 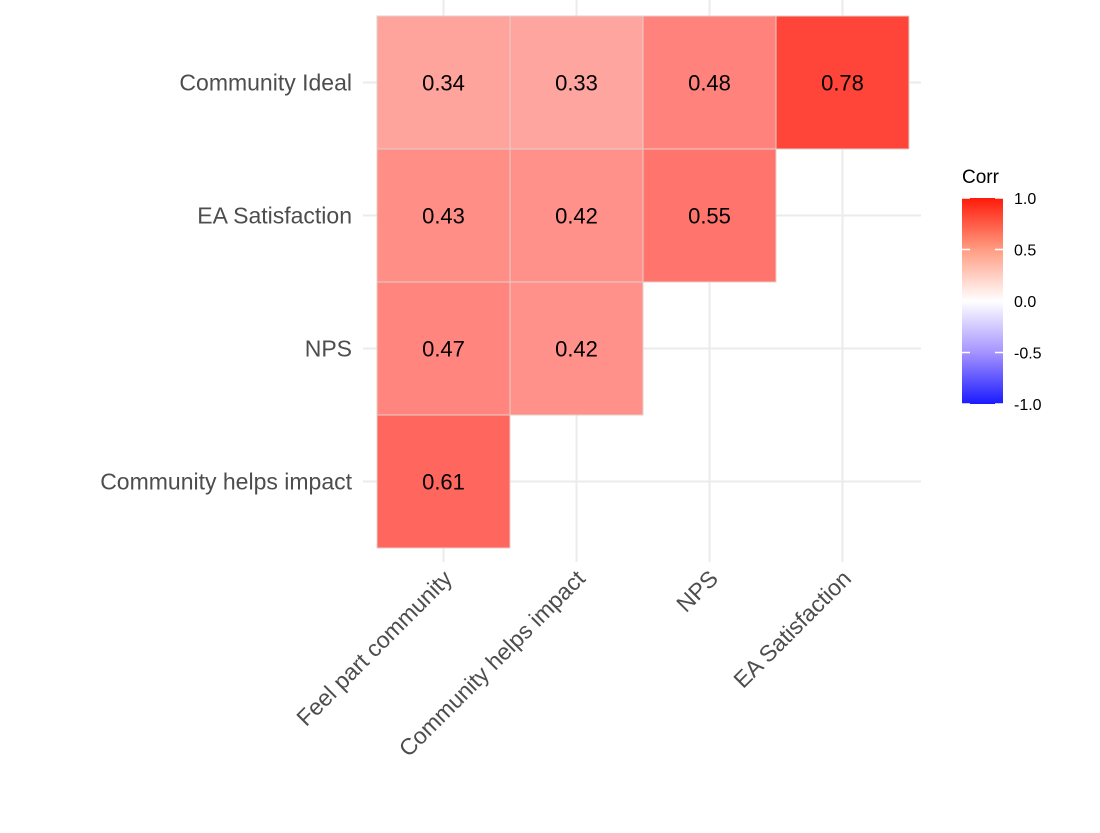 I want to click on legend-tick-label: 0.0, so click(x=1025, y=302).